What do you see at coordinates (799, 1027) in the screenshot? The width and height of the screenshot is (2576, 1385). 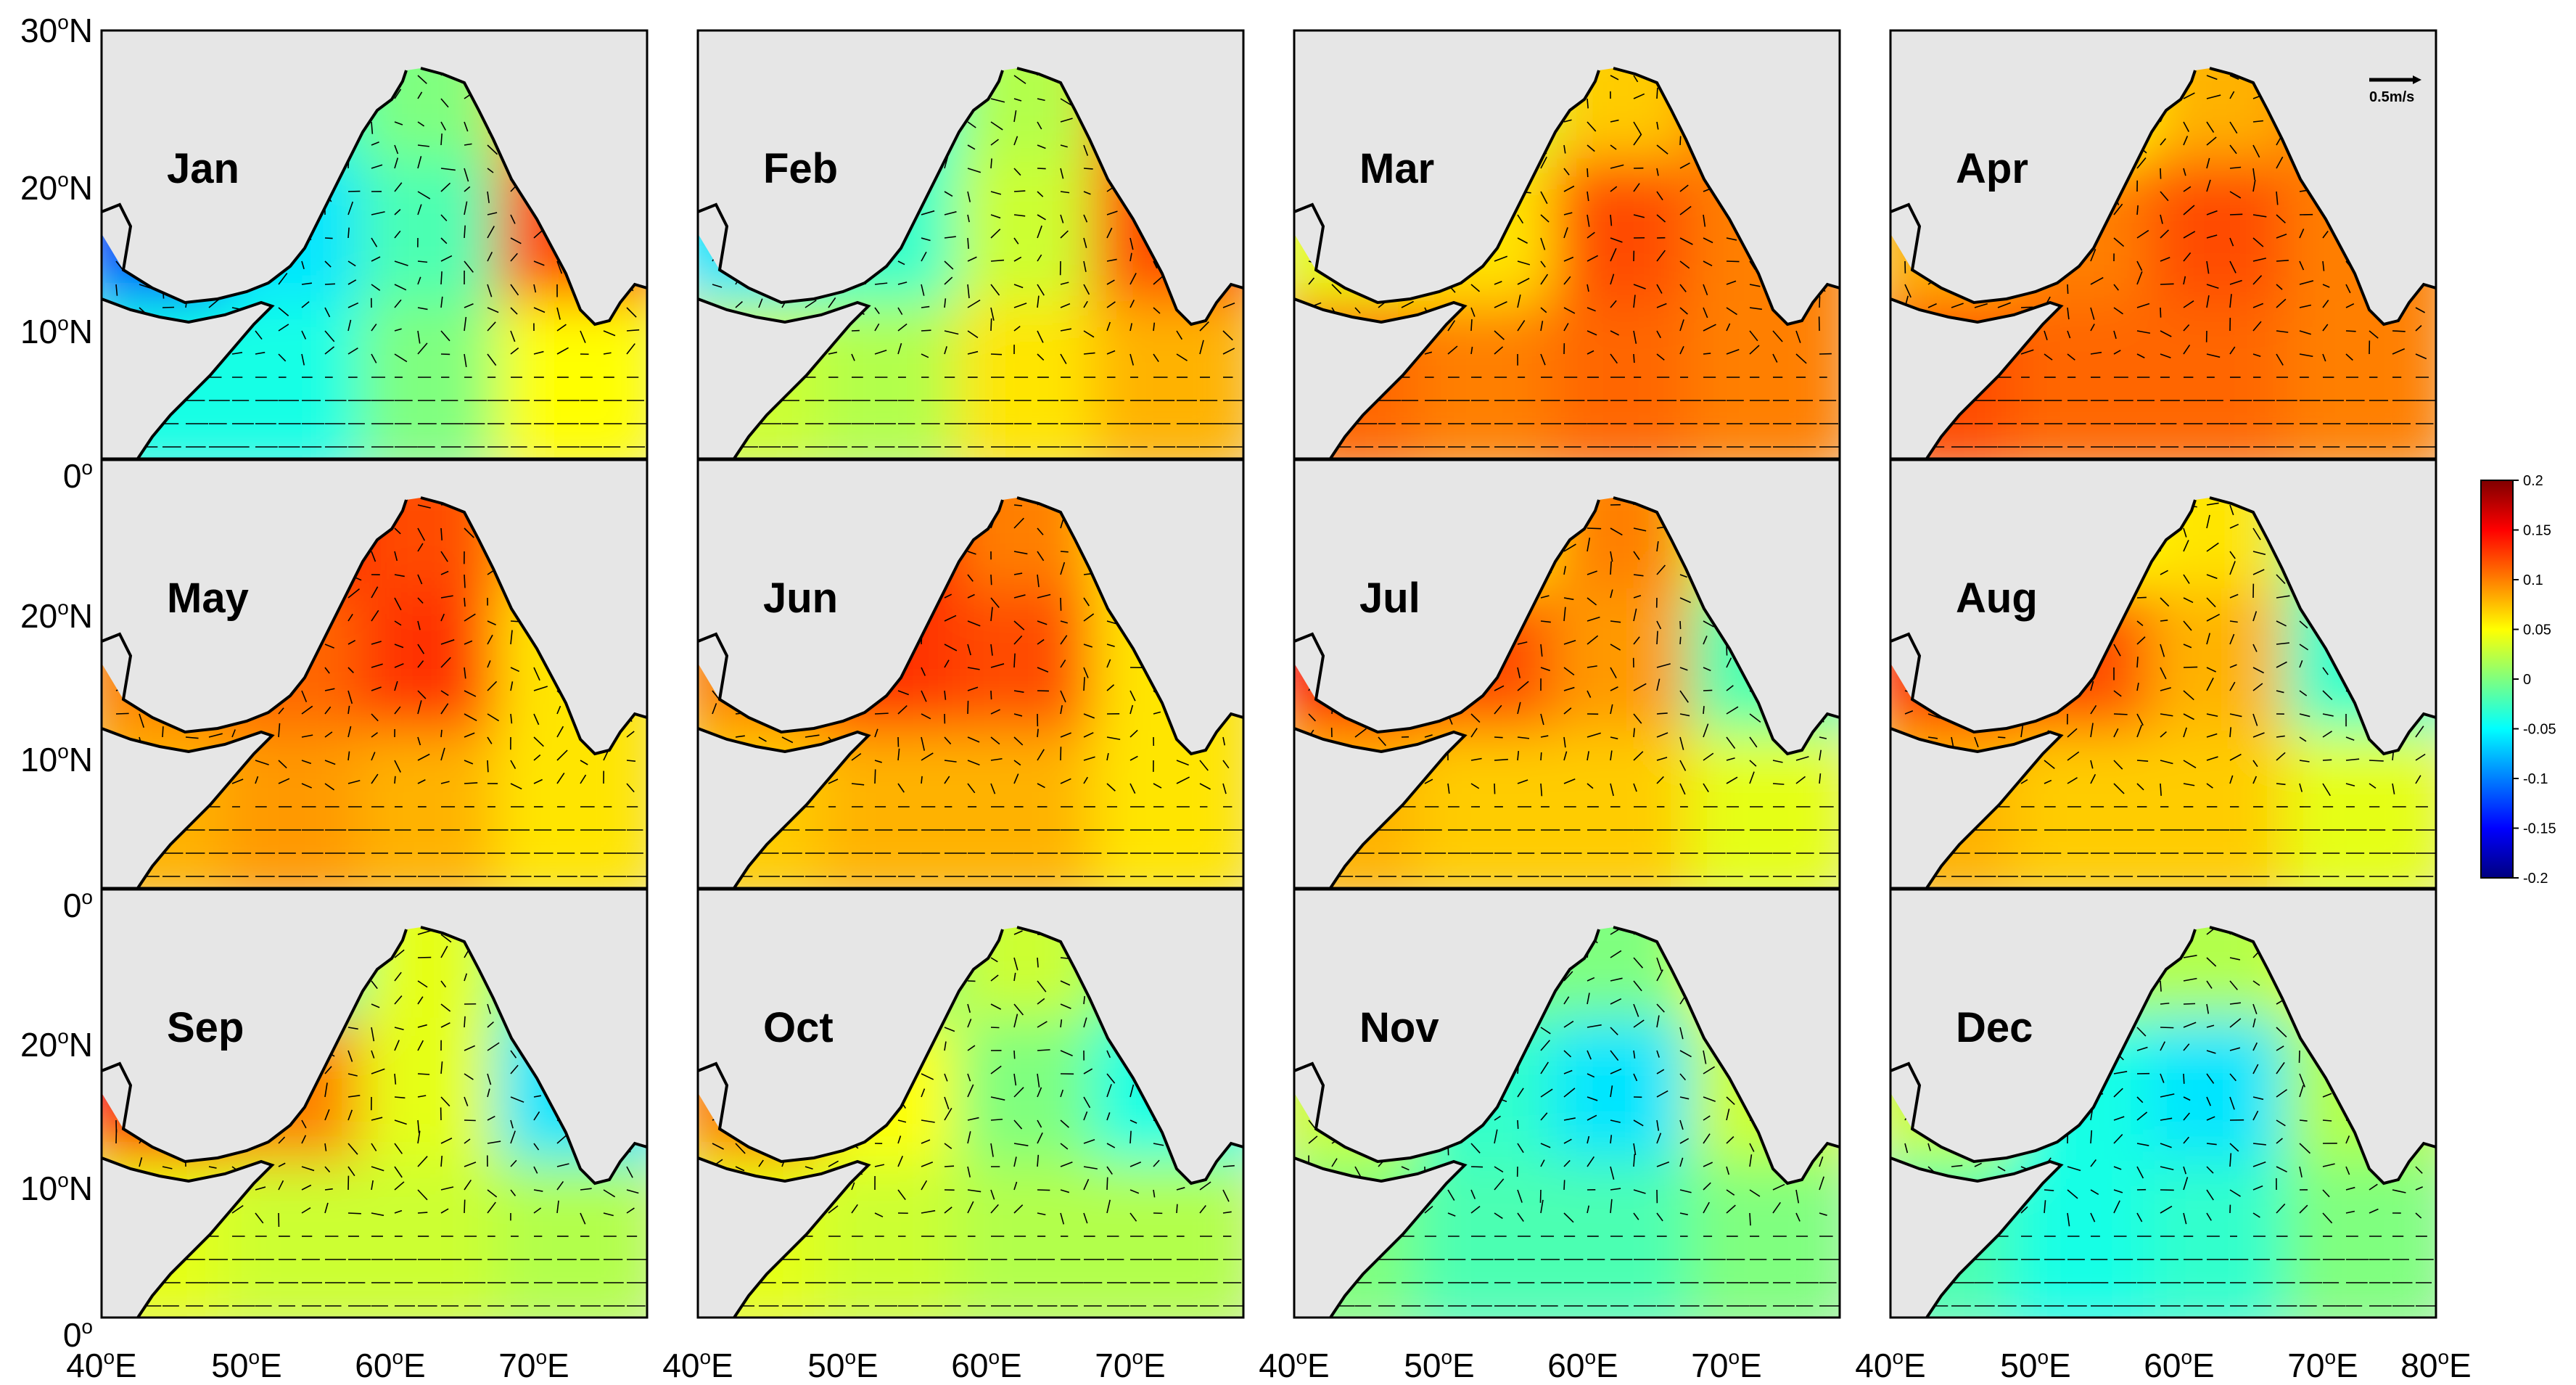 I see `month-label: Oct` at bounding box center [799, 1027].